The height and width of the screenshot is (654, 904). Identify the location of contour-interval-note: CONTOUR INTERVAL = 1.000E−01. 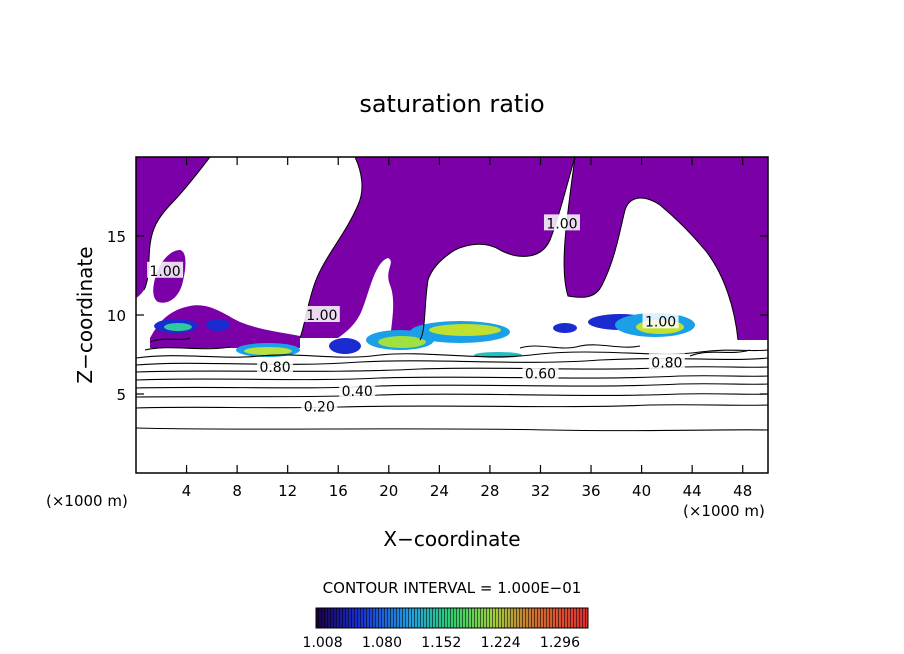
(452, 588).